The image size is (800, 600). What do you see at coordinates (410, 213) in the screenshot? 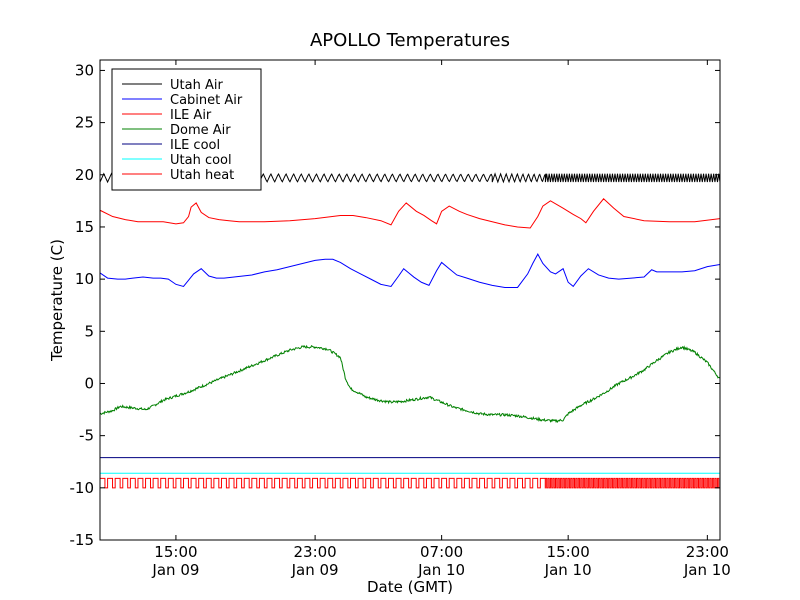
I see `series-line-ile-air` at bounding box center [410, 213].